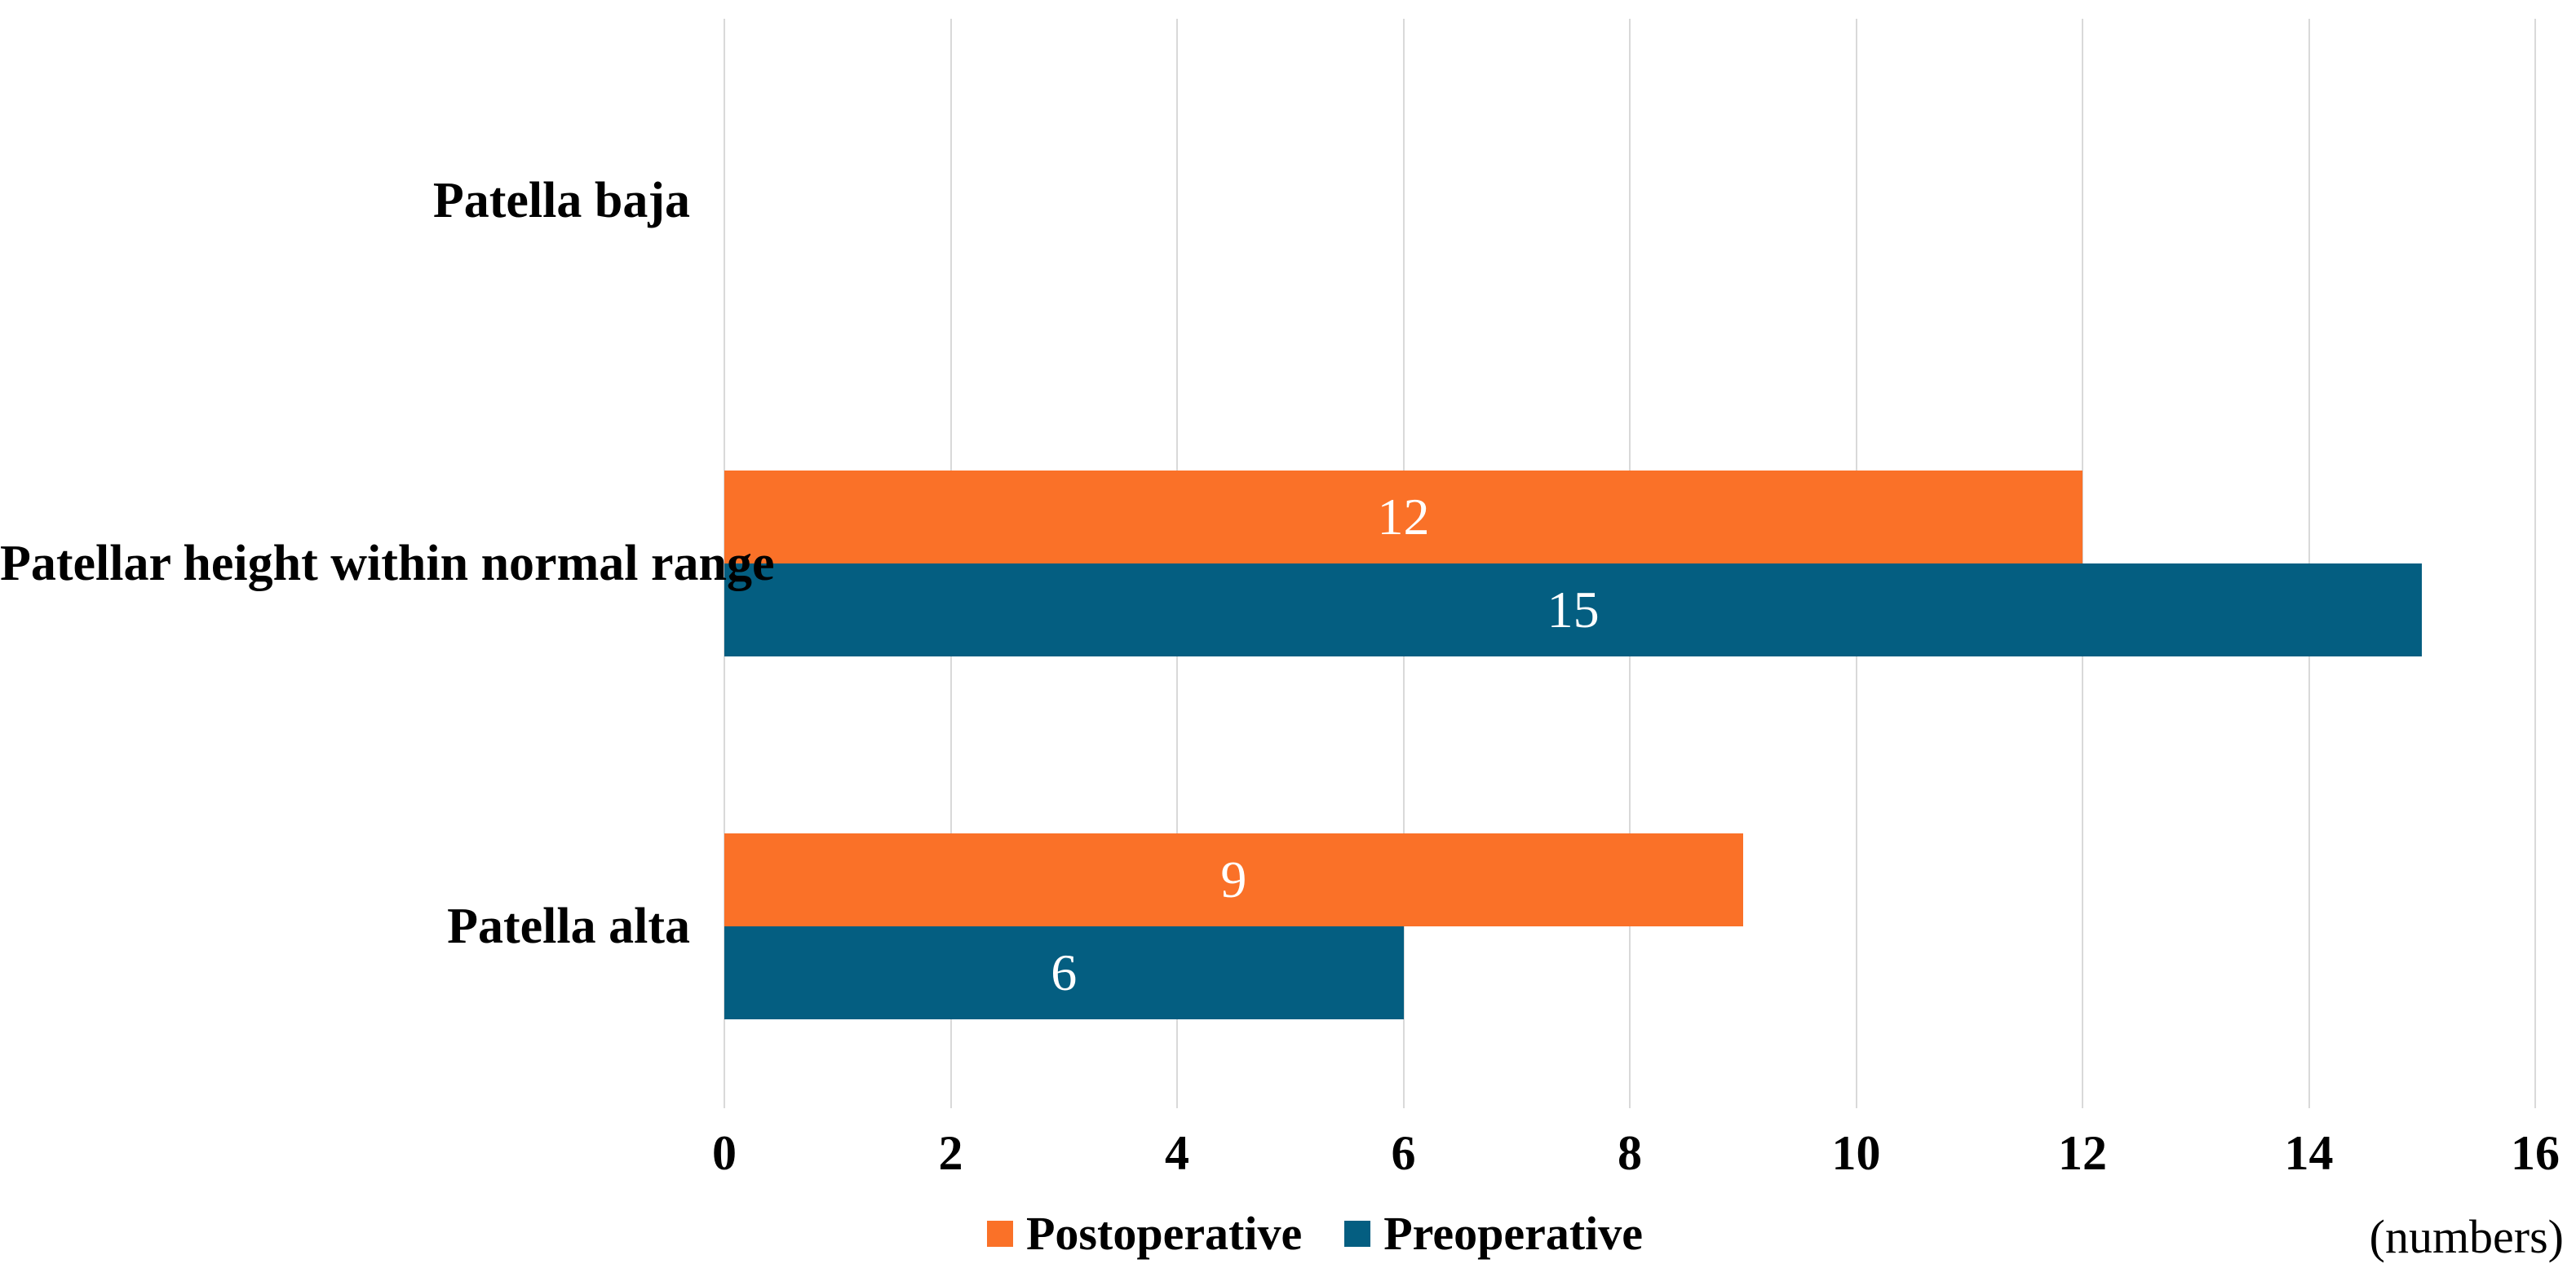 Image resolution: width=2576 pixels, height=1277 pixels. Describe the element at coordinates (1513, 1233) in the screenshot. I see `legend-label-preoperative: Preoperative` at that location.